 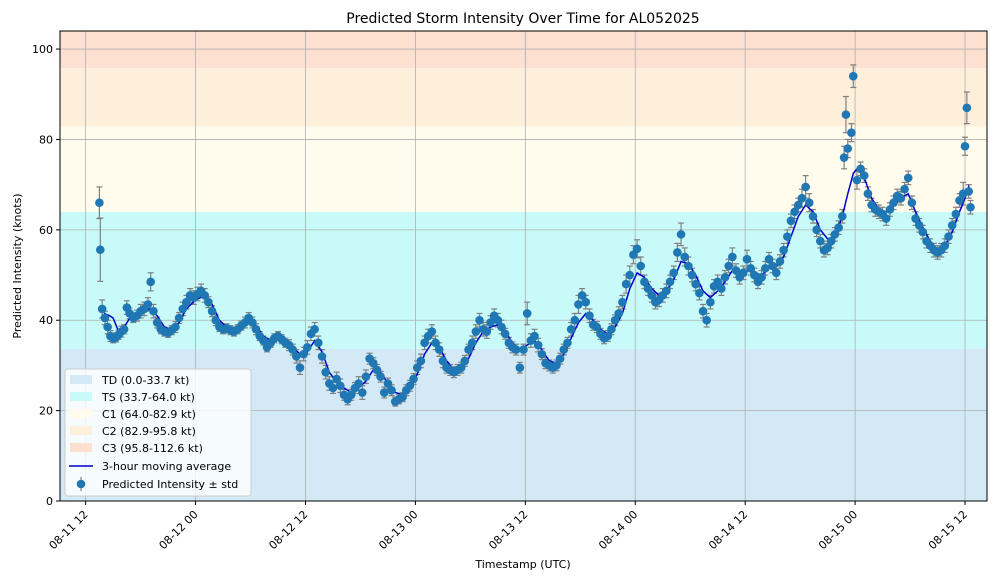 What do you see at coordinates (148, 397) in the screenshot?
I see `legend-label-ts: TS (33.7-64.0 kt)` at bounding box center [148, 397].